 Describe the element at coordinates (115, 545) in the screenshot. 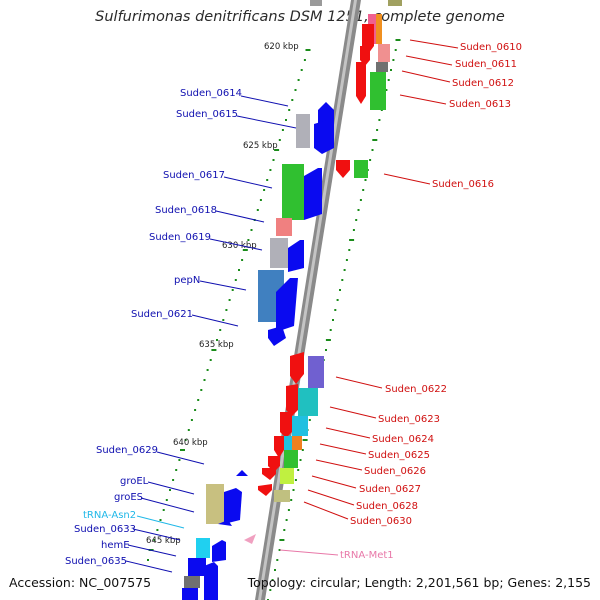

I see `label-hemE: hemE` at that location.